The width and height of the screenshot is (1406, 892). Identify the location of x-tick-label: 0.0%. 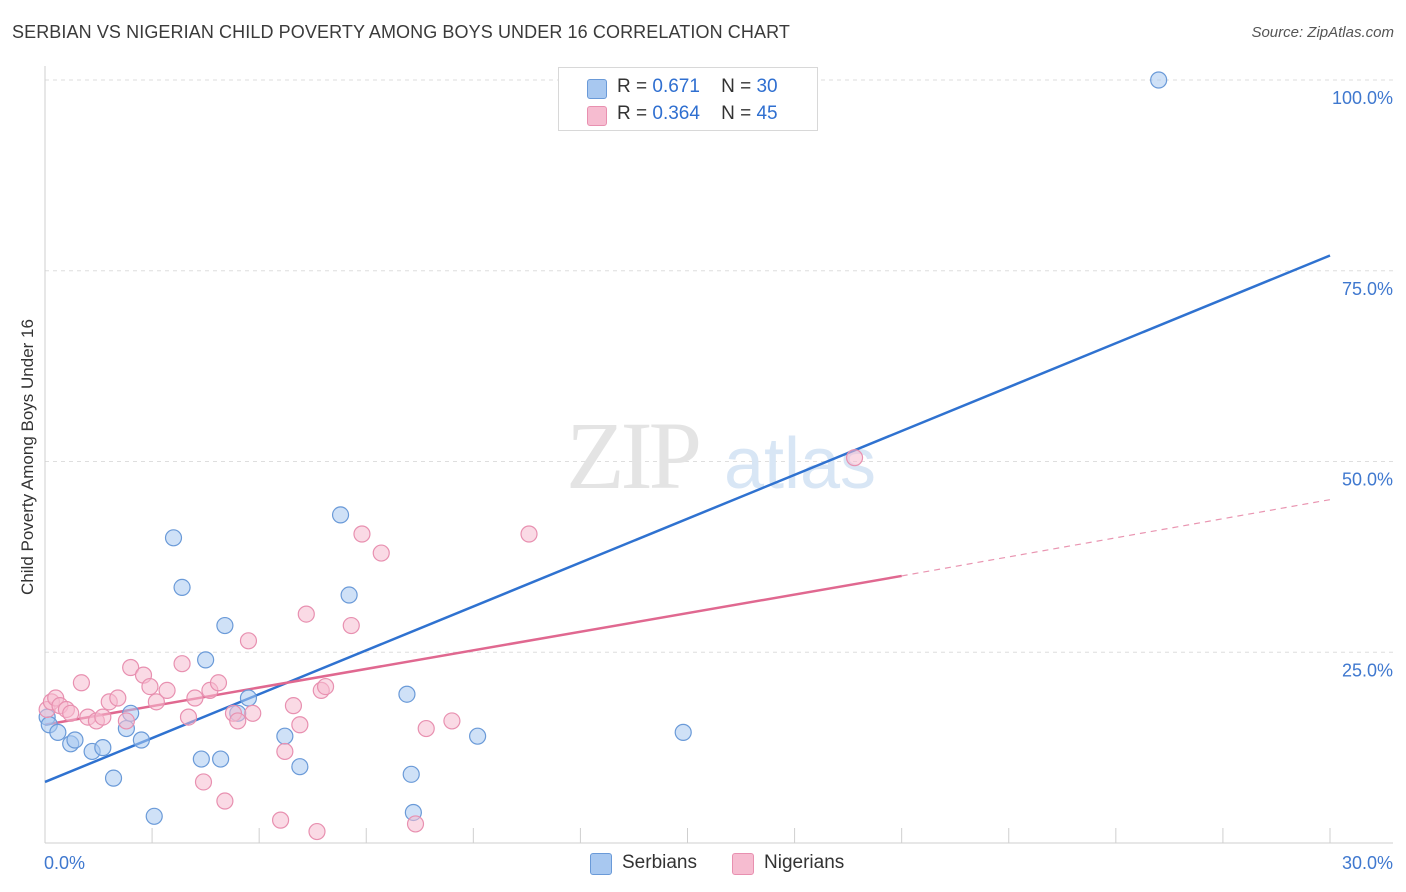
(64, 863).